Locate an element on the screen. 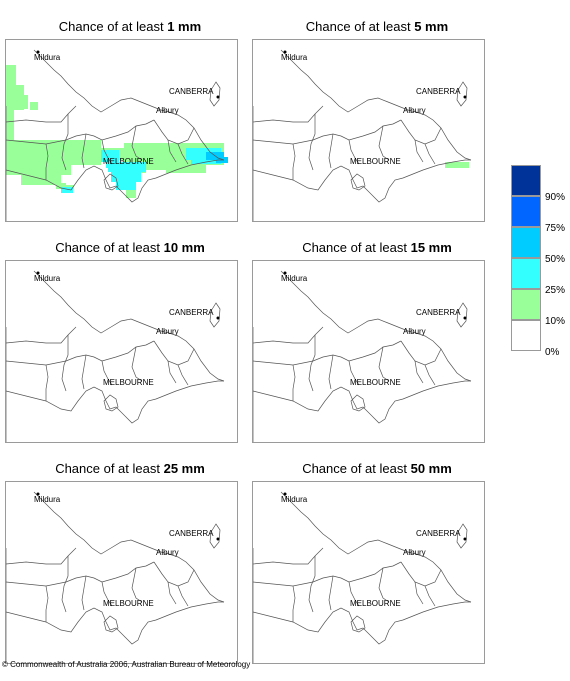 The image size is (570, 681). panel-title: Chance of at least 5 mm is located at coordinates (377, 26).